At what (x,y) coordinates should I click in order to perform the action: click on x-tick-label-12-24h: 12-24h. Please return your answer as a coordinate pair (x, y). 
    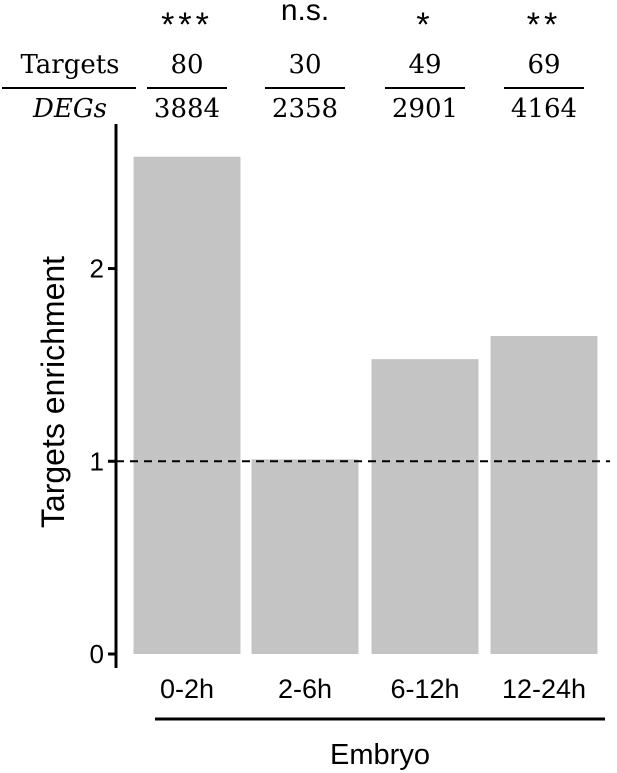
    Looking at the image, I should click on (544, 689).